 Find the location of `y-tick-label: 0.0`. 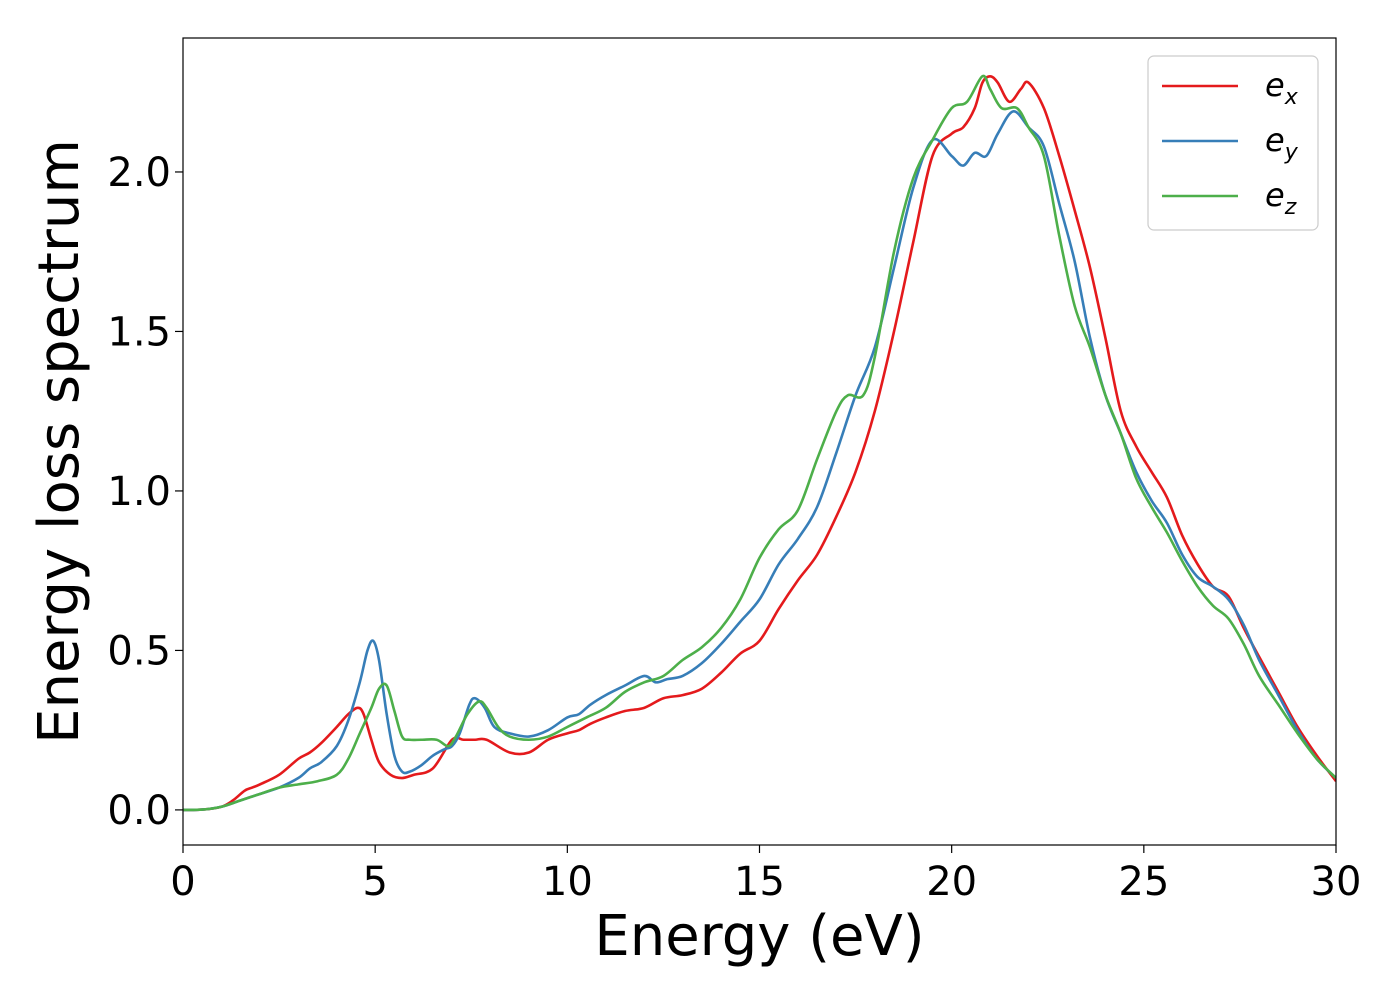

y-tick-label: 0.0 is located at coordinates (139, 811).